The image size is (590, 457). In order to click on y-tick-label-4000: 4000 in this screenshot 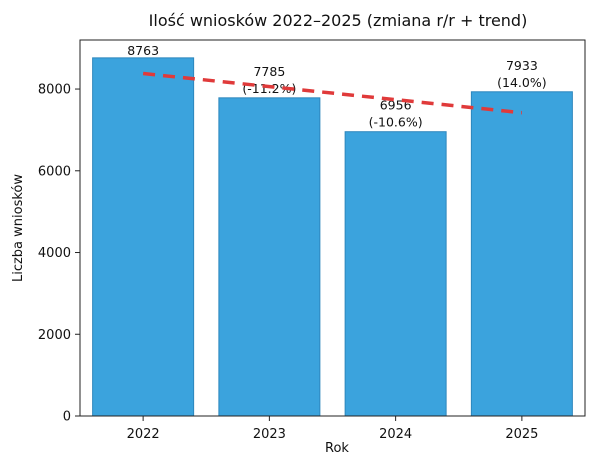, I will do `click(54, 253)`.